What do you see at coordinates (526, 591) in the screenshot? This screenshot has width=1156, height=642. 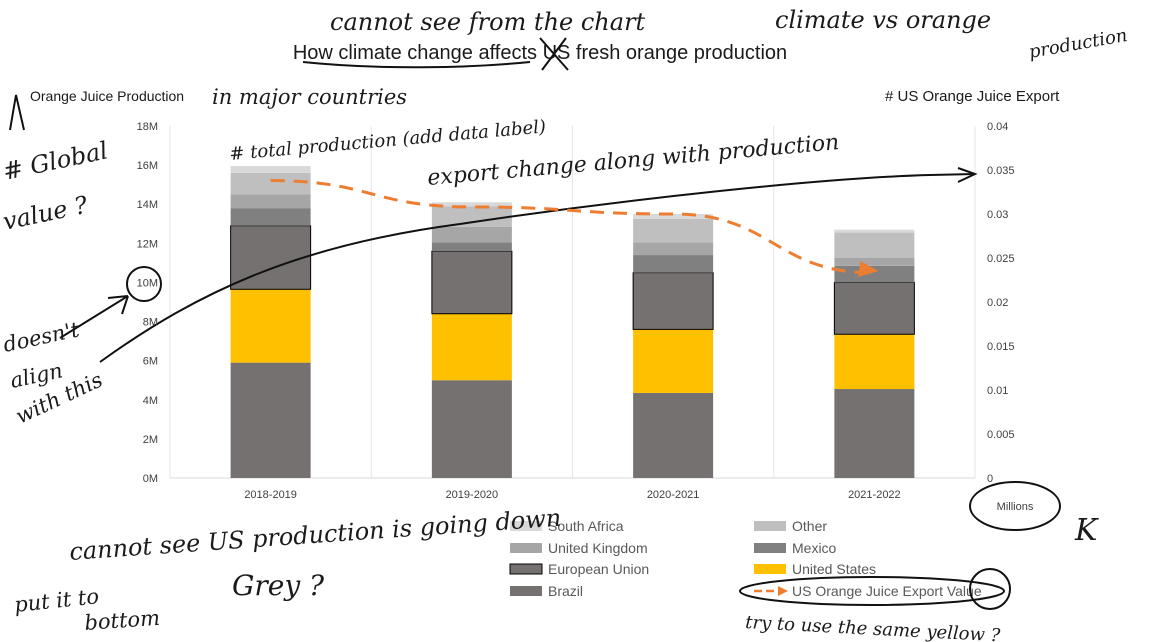 I see `legend-swatch-brazil` at bounding box center [526, 591].